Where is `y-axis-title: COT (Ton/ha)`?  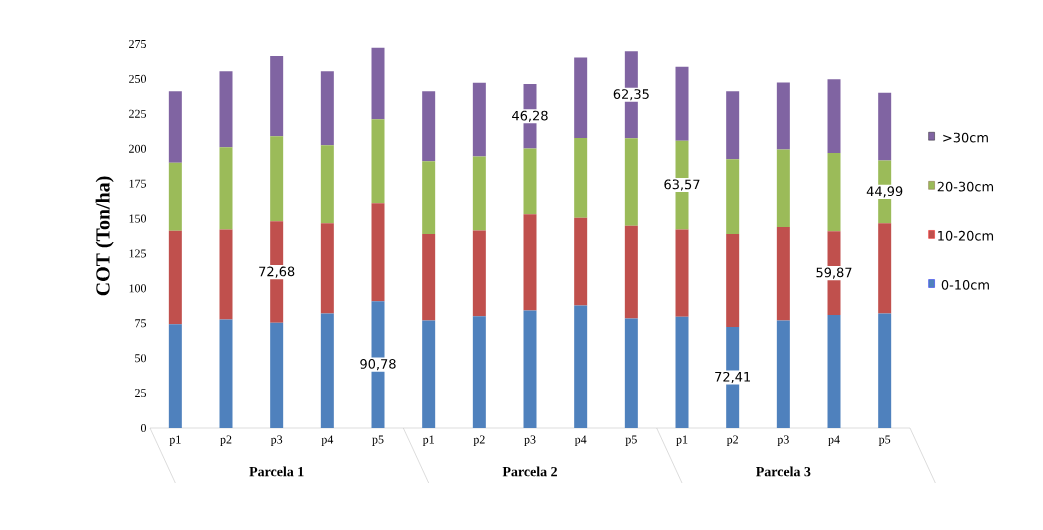
y-axis-title: COT (Ton/ha) is located at coordinates (104, 236).